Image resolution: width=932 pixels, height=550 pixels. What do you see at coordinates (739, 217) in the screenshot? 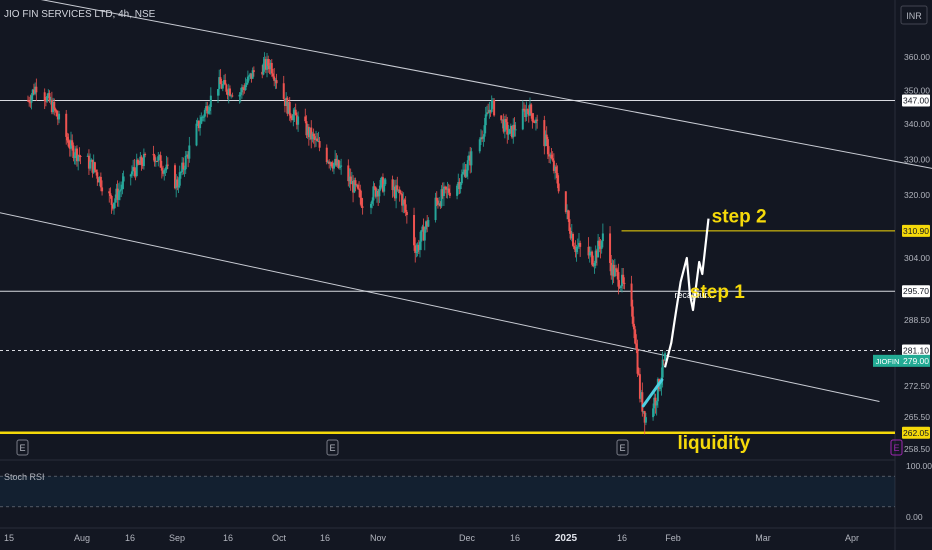
I see `annotation-label: step 2` at bounding box center [739, 217].